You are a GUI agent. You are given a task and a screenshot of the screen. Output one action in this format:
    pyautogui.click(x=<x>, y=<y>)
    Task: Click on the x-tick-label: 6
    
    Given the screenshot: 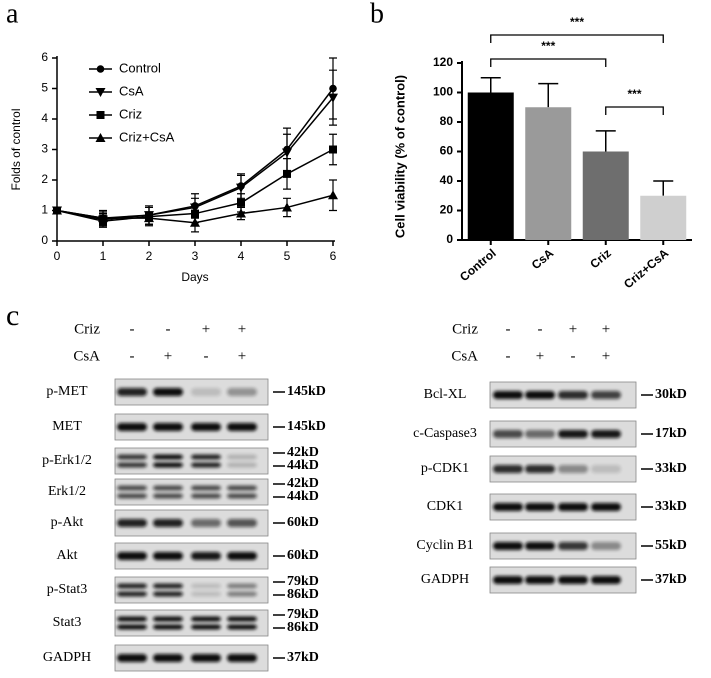 What is the action you would take?
    pyautogui.click(x=333, y=256)
    